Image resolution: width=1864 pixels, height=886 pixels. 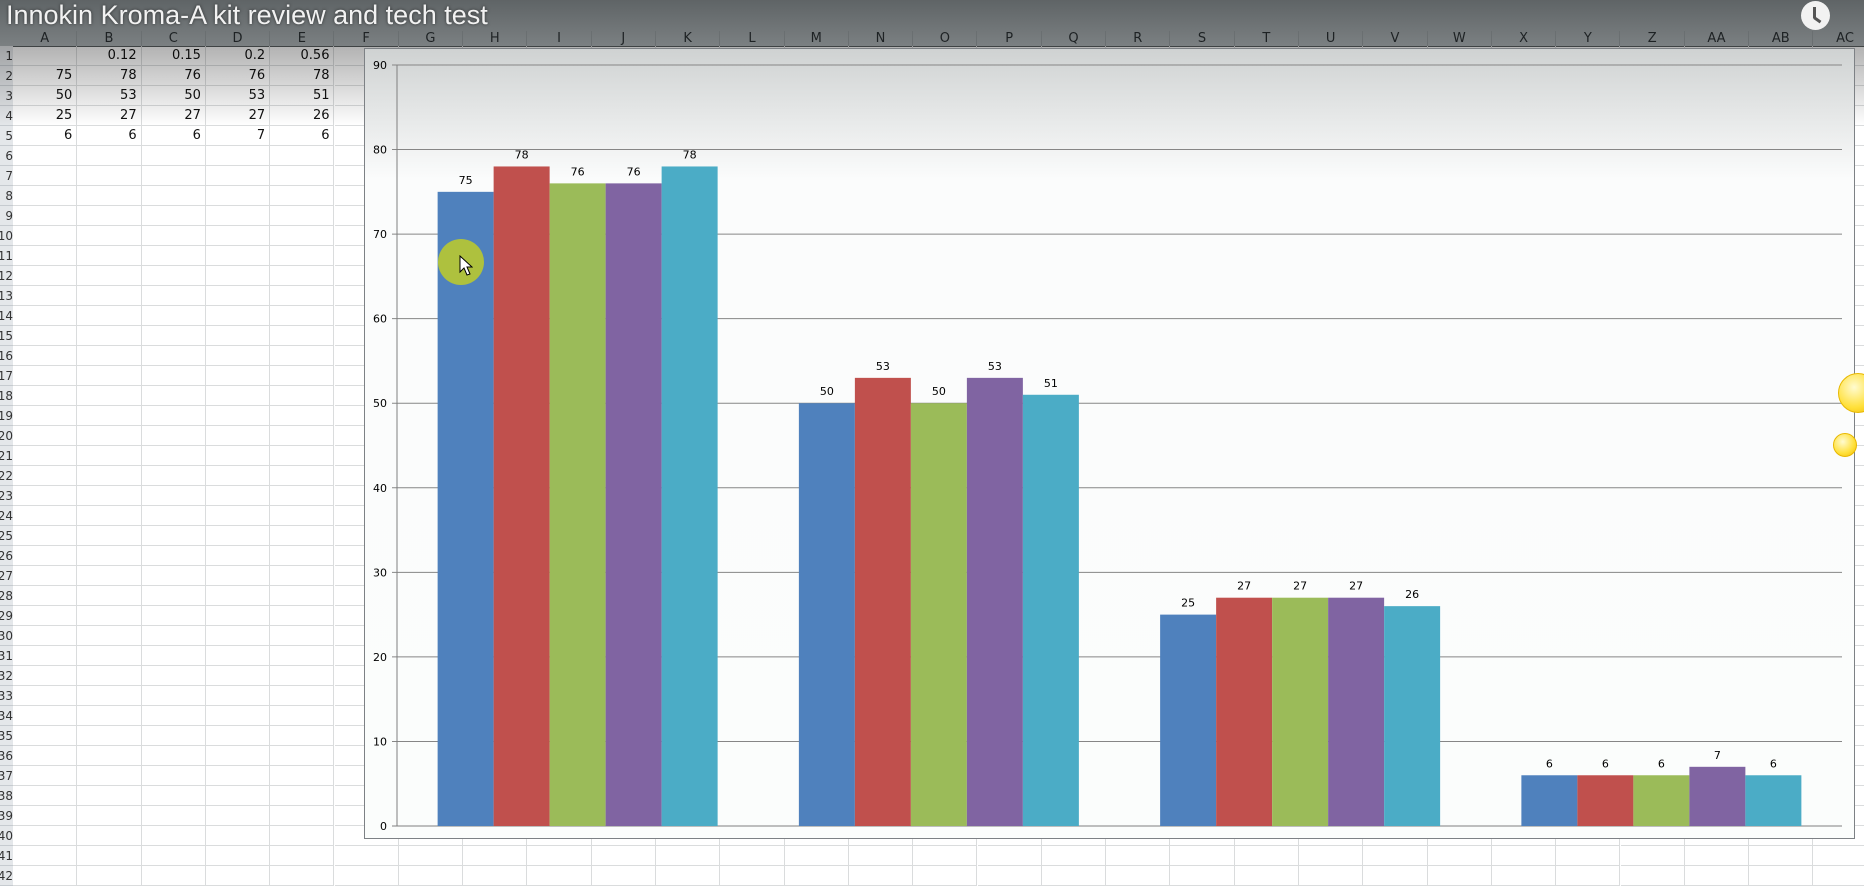 I want to click on cell-E39, so click(x=302, y=816).